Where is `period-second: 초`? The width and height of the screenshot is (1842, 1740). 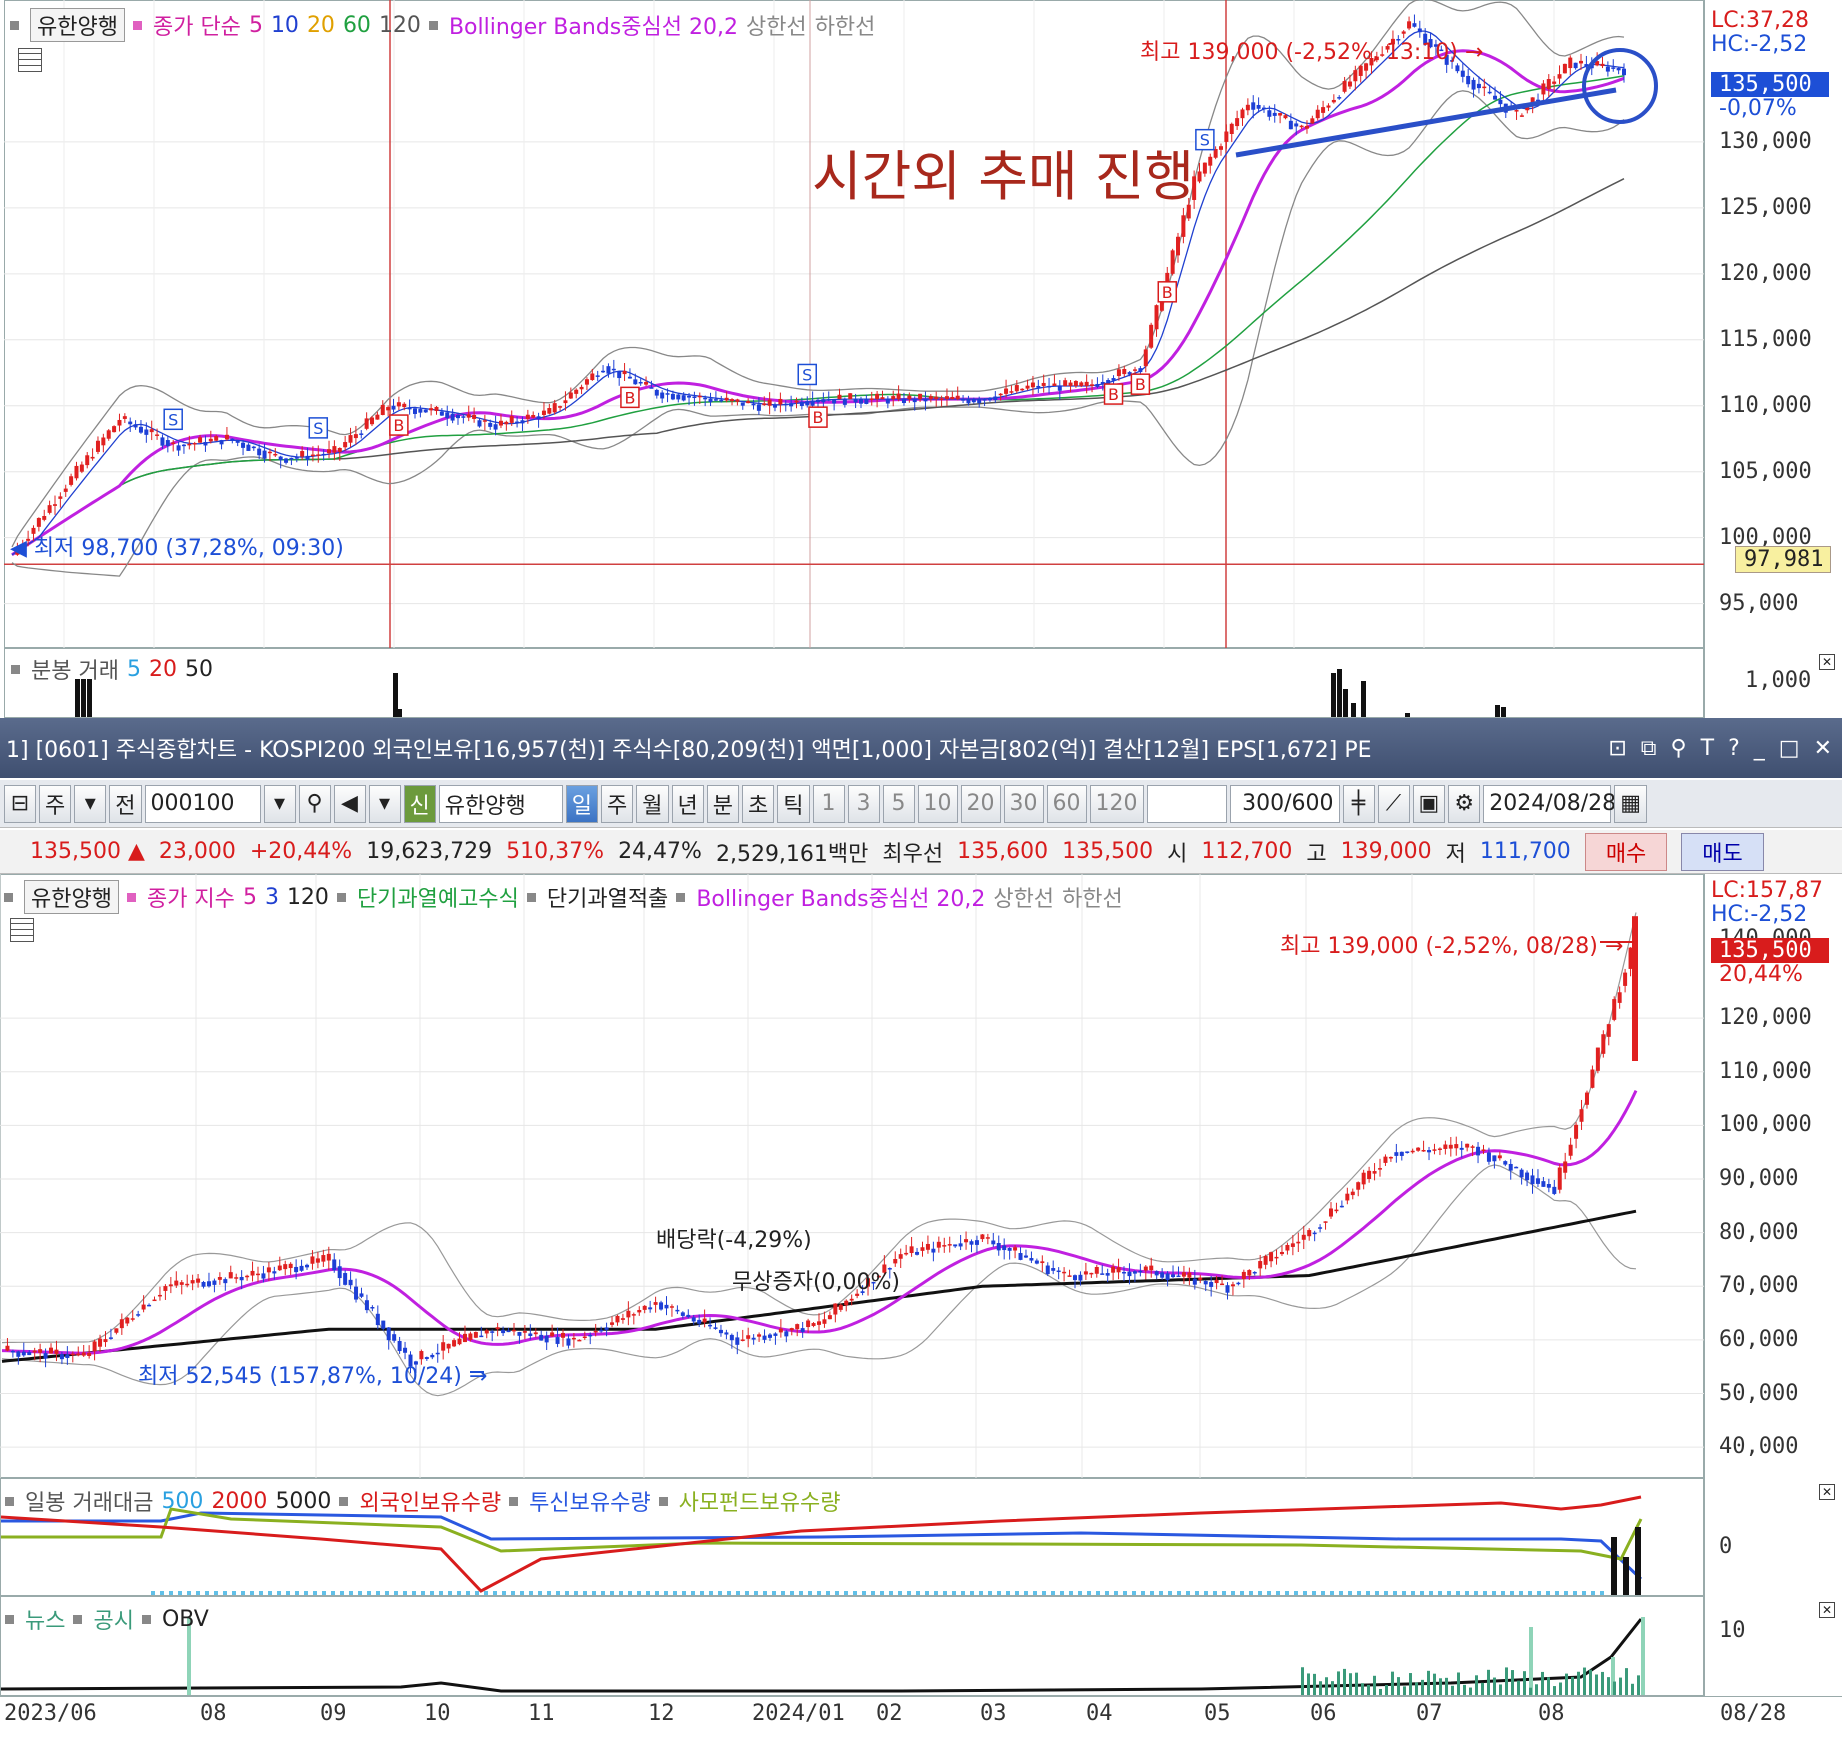
period-second: 초 is located at coordinates (758, 803).